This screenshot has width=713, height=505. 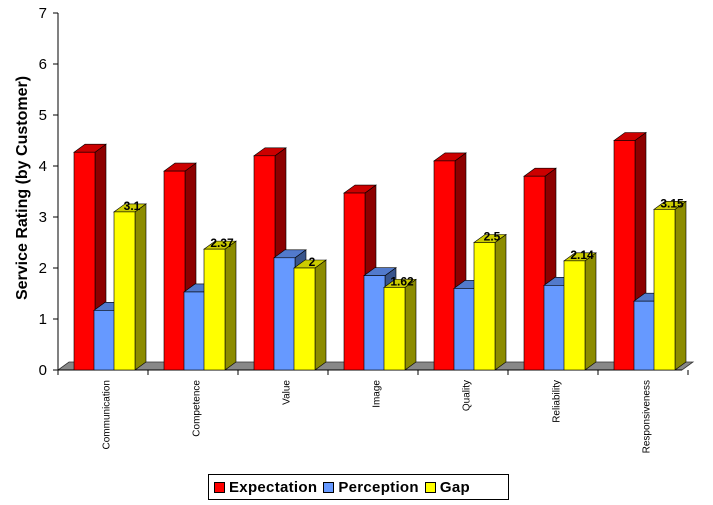 I want to click on y-tick-label: 5, so click(x=43, y=115).